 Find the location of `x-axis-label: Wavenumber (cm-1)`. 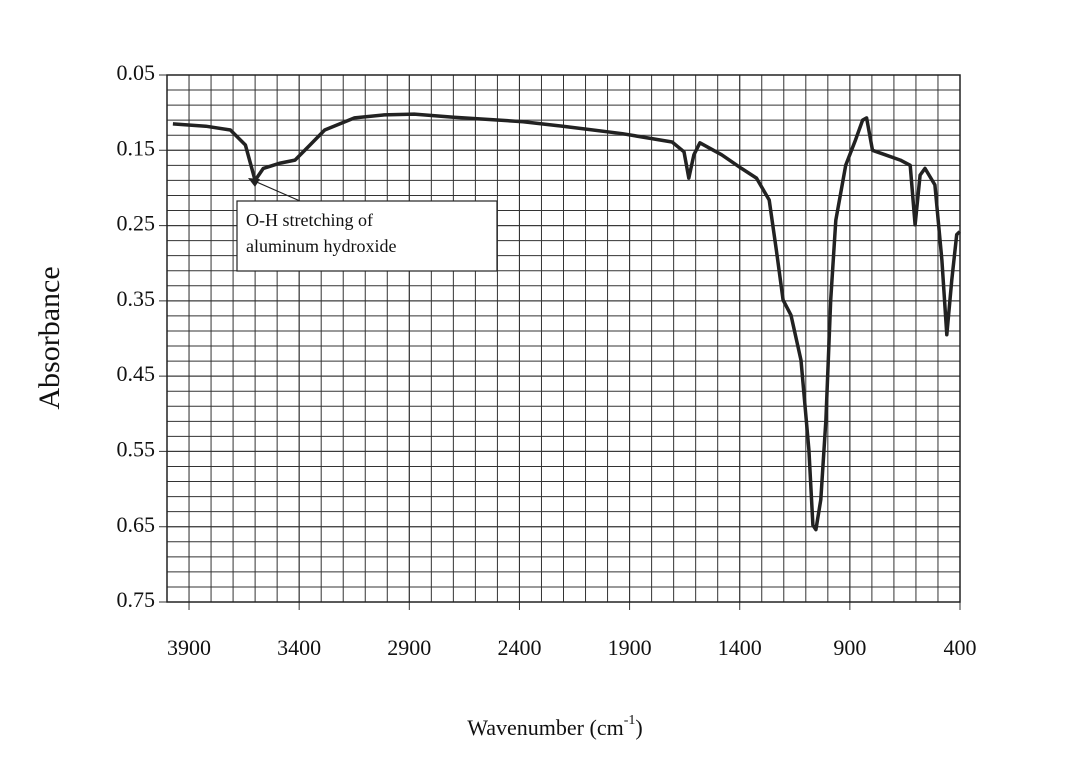

x-axis-label: Wavenumber (cm-1) is located at coordinates (554, 726).